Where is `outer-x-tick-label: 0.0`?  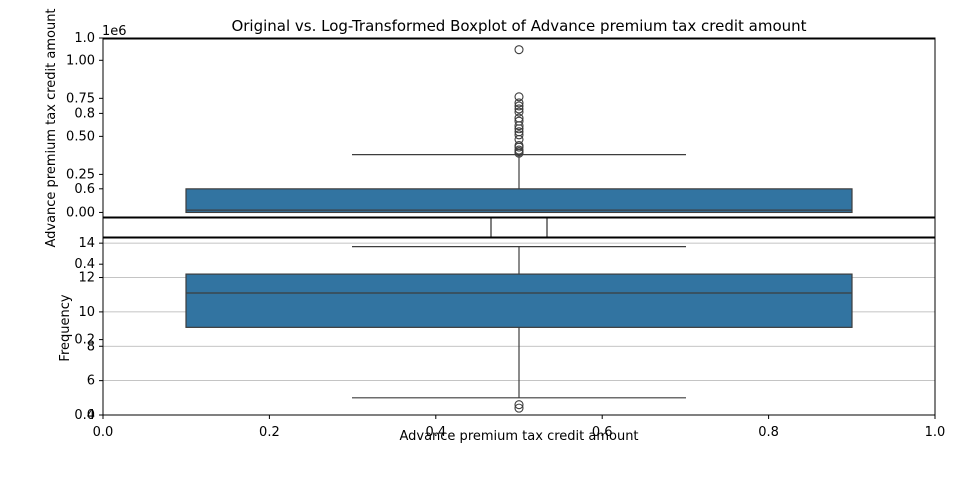 outer-x-tick-label: 0.0 is located at coordinates (103, 432).